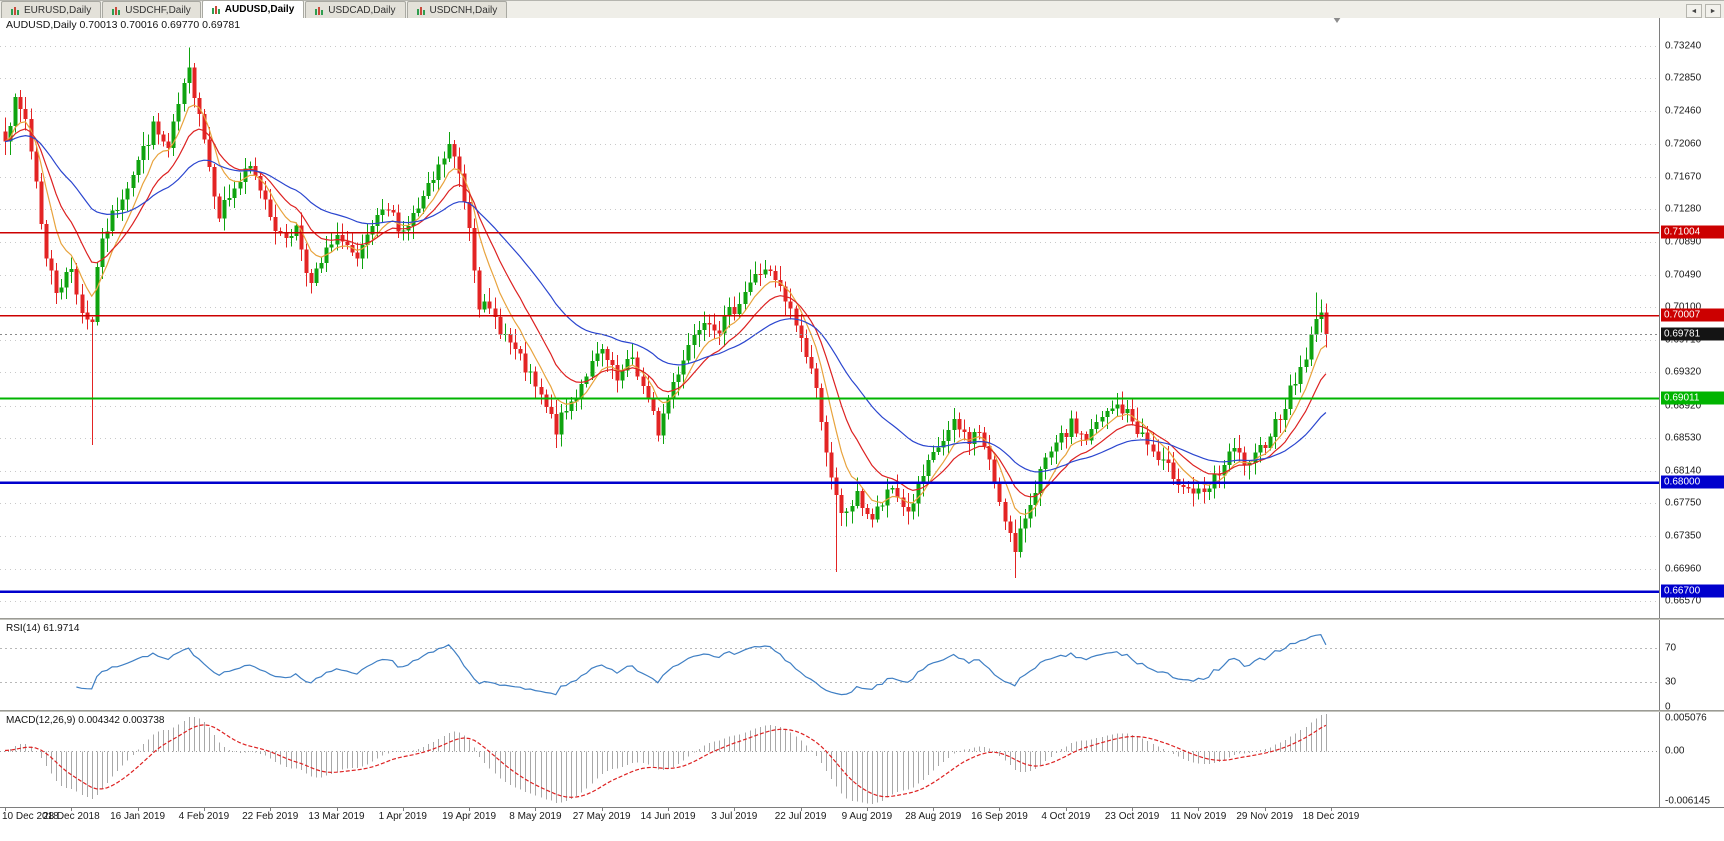 The width and height of the screenshot is (1724, 841). I want to click on symbol-tab-usdchf: USDCHF,Daily, so click(151, 9).